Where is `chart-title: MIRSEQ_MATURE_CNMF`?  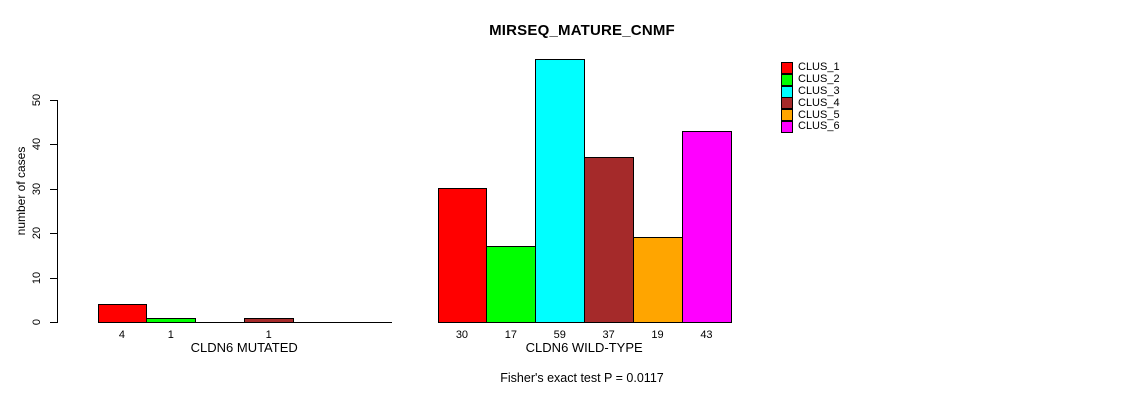
chart-title: MIRSEQ_MATURE_CNMF is located at coordinates (582, 30).